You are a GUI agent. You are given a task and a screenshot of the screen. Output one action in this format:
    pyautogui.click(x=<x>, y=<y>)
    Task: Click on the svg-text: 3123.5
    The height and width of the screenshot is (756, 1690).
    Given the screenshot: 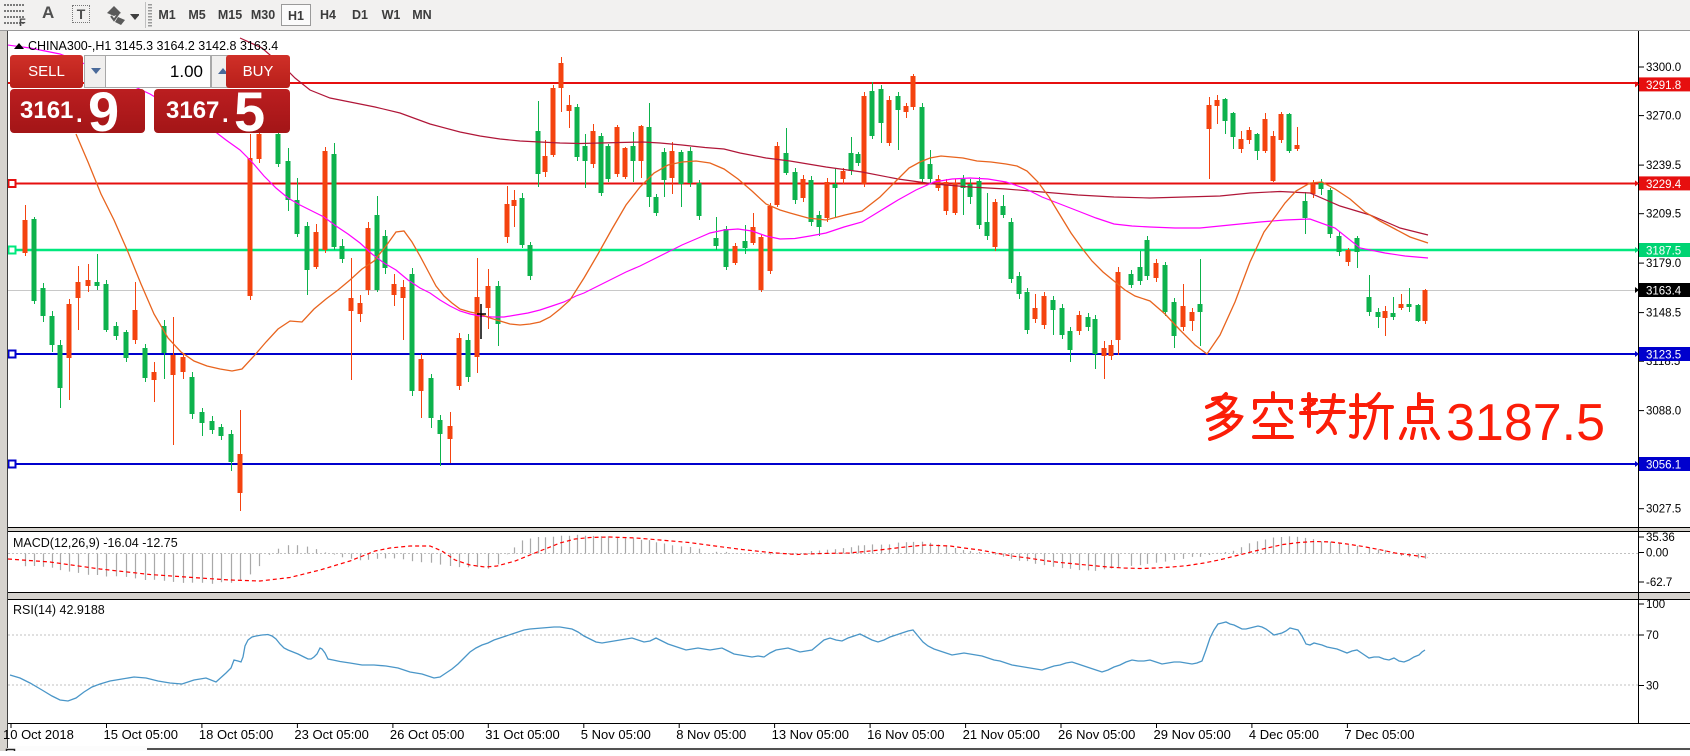 What is the action you would take?
    pyautogui.click(x=1663, y=356)
    